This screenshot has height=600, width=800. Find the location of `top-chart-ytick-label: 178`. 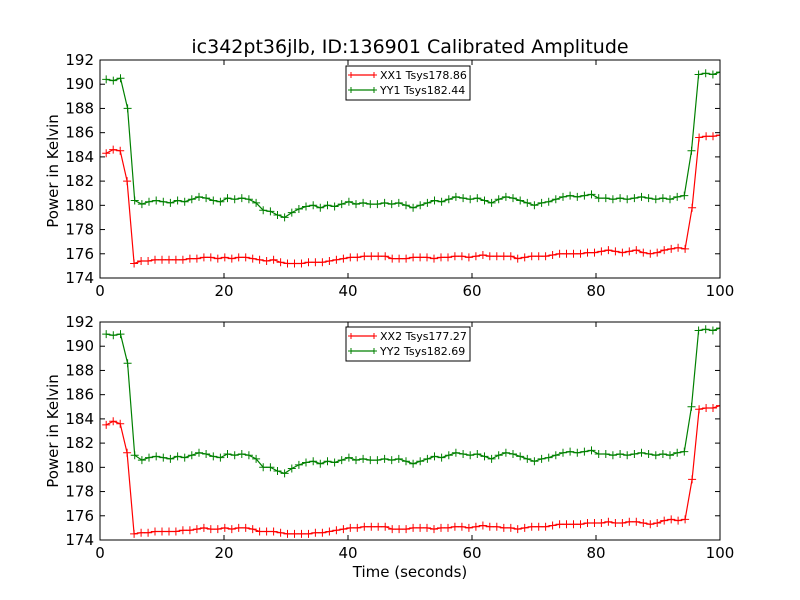

top-chart-ytick-label: 178 is located at coordinates (79, 230).